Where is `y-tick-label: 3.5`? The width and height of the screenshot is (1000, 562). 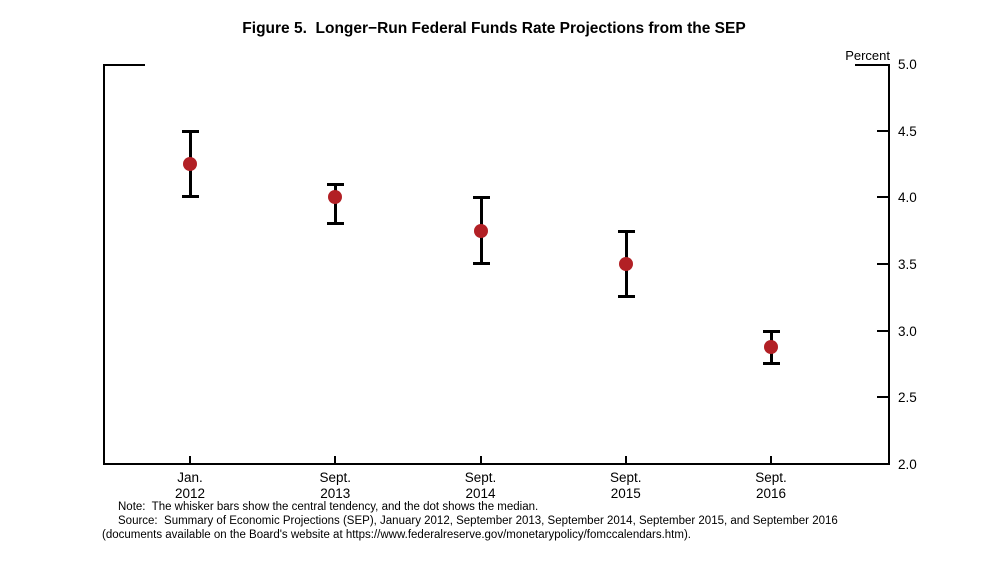
y-tick-label: 3.5 is located at coordinates (907, 264).